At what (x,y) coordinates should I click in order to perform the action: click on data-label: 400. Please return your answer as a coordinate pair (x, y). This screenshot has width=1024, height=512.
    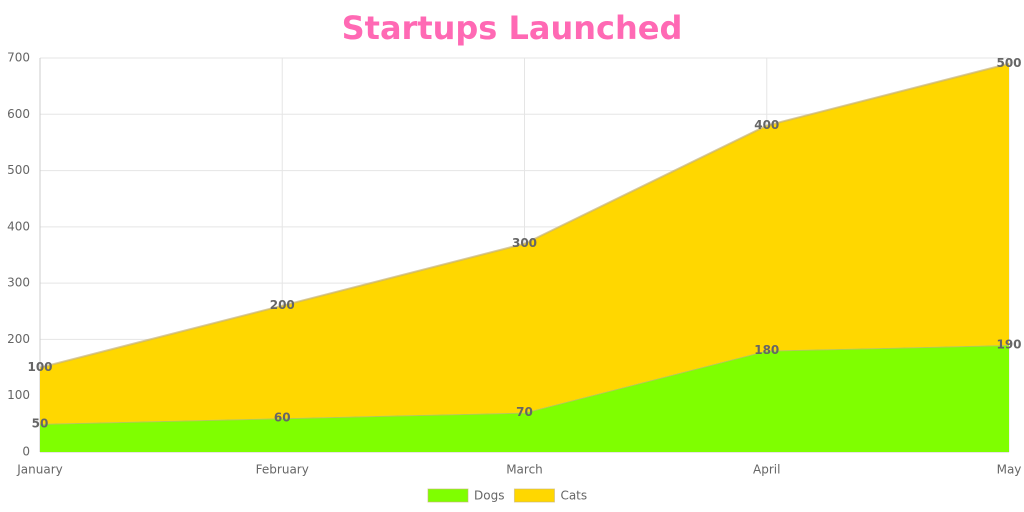
    Looking at the image, I should click on (766, 125).